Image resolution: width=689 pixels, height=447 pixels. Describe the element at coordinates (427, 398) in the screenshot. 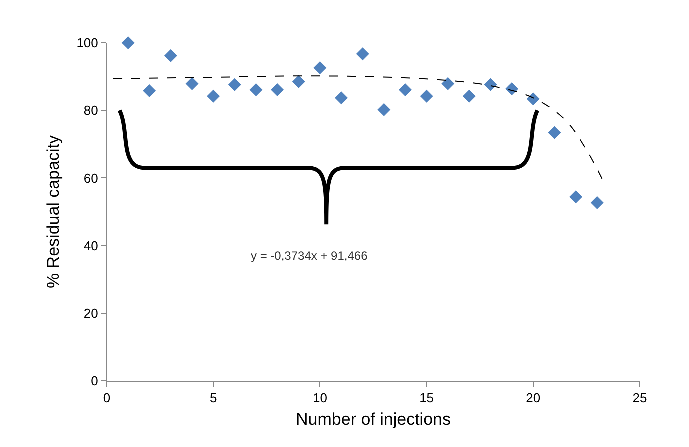

I see `x-tick-label: 15` at that location.